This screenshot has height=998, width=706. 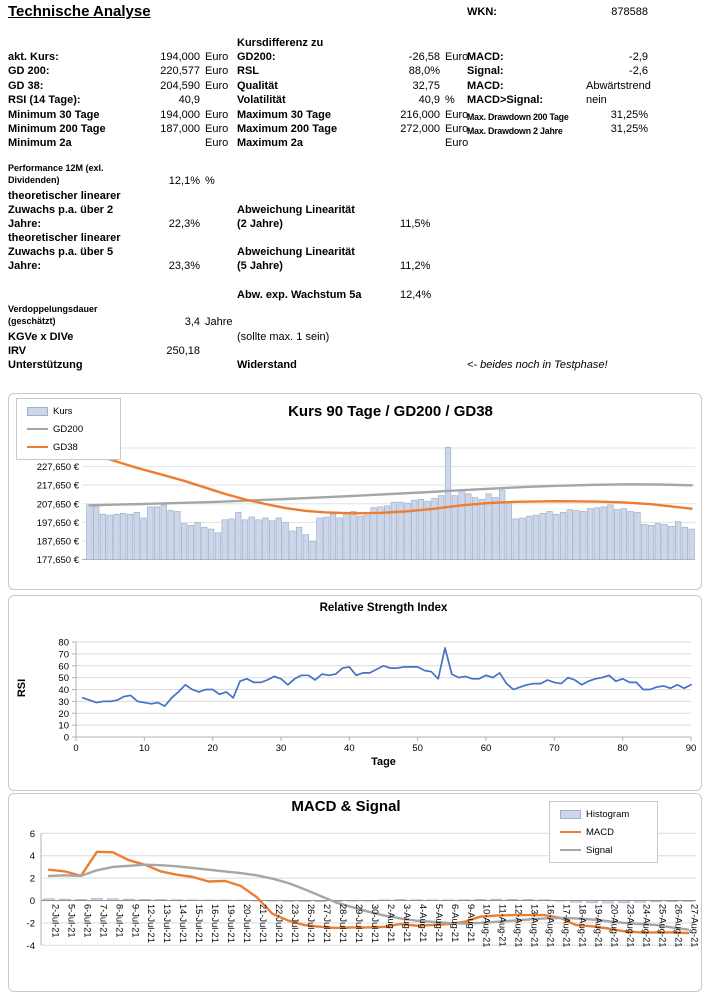 I want to click on svg-text: 19-Aug-21, so click(x=599, y=925).